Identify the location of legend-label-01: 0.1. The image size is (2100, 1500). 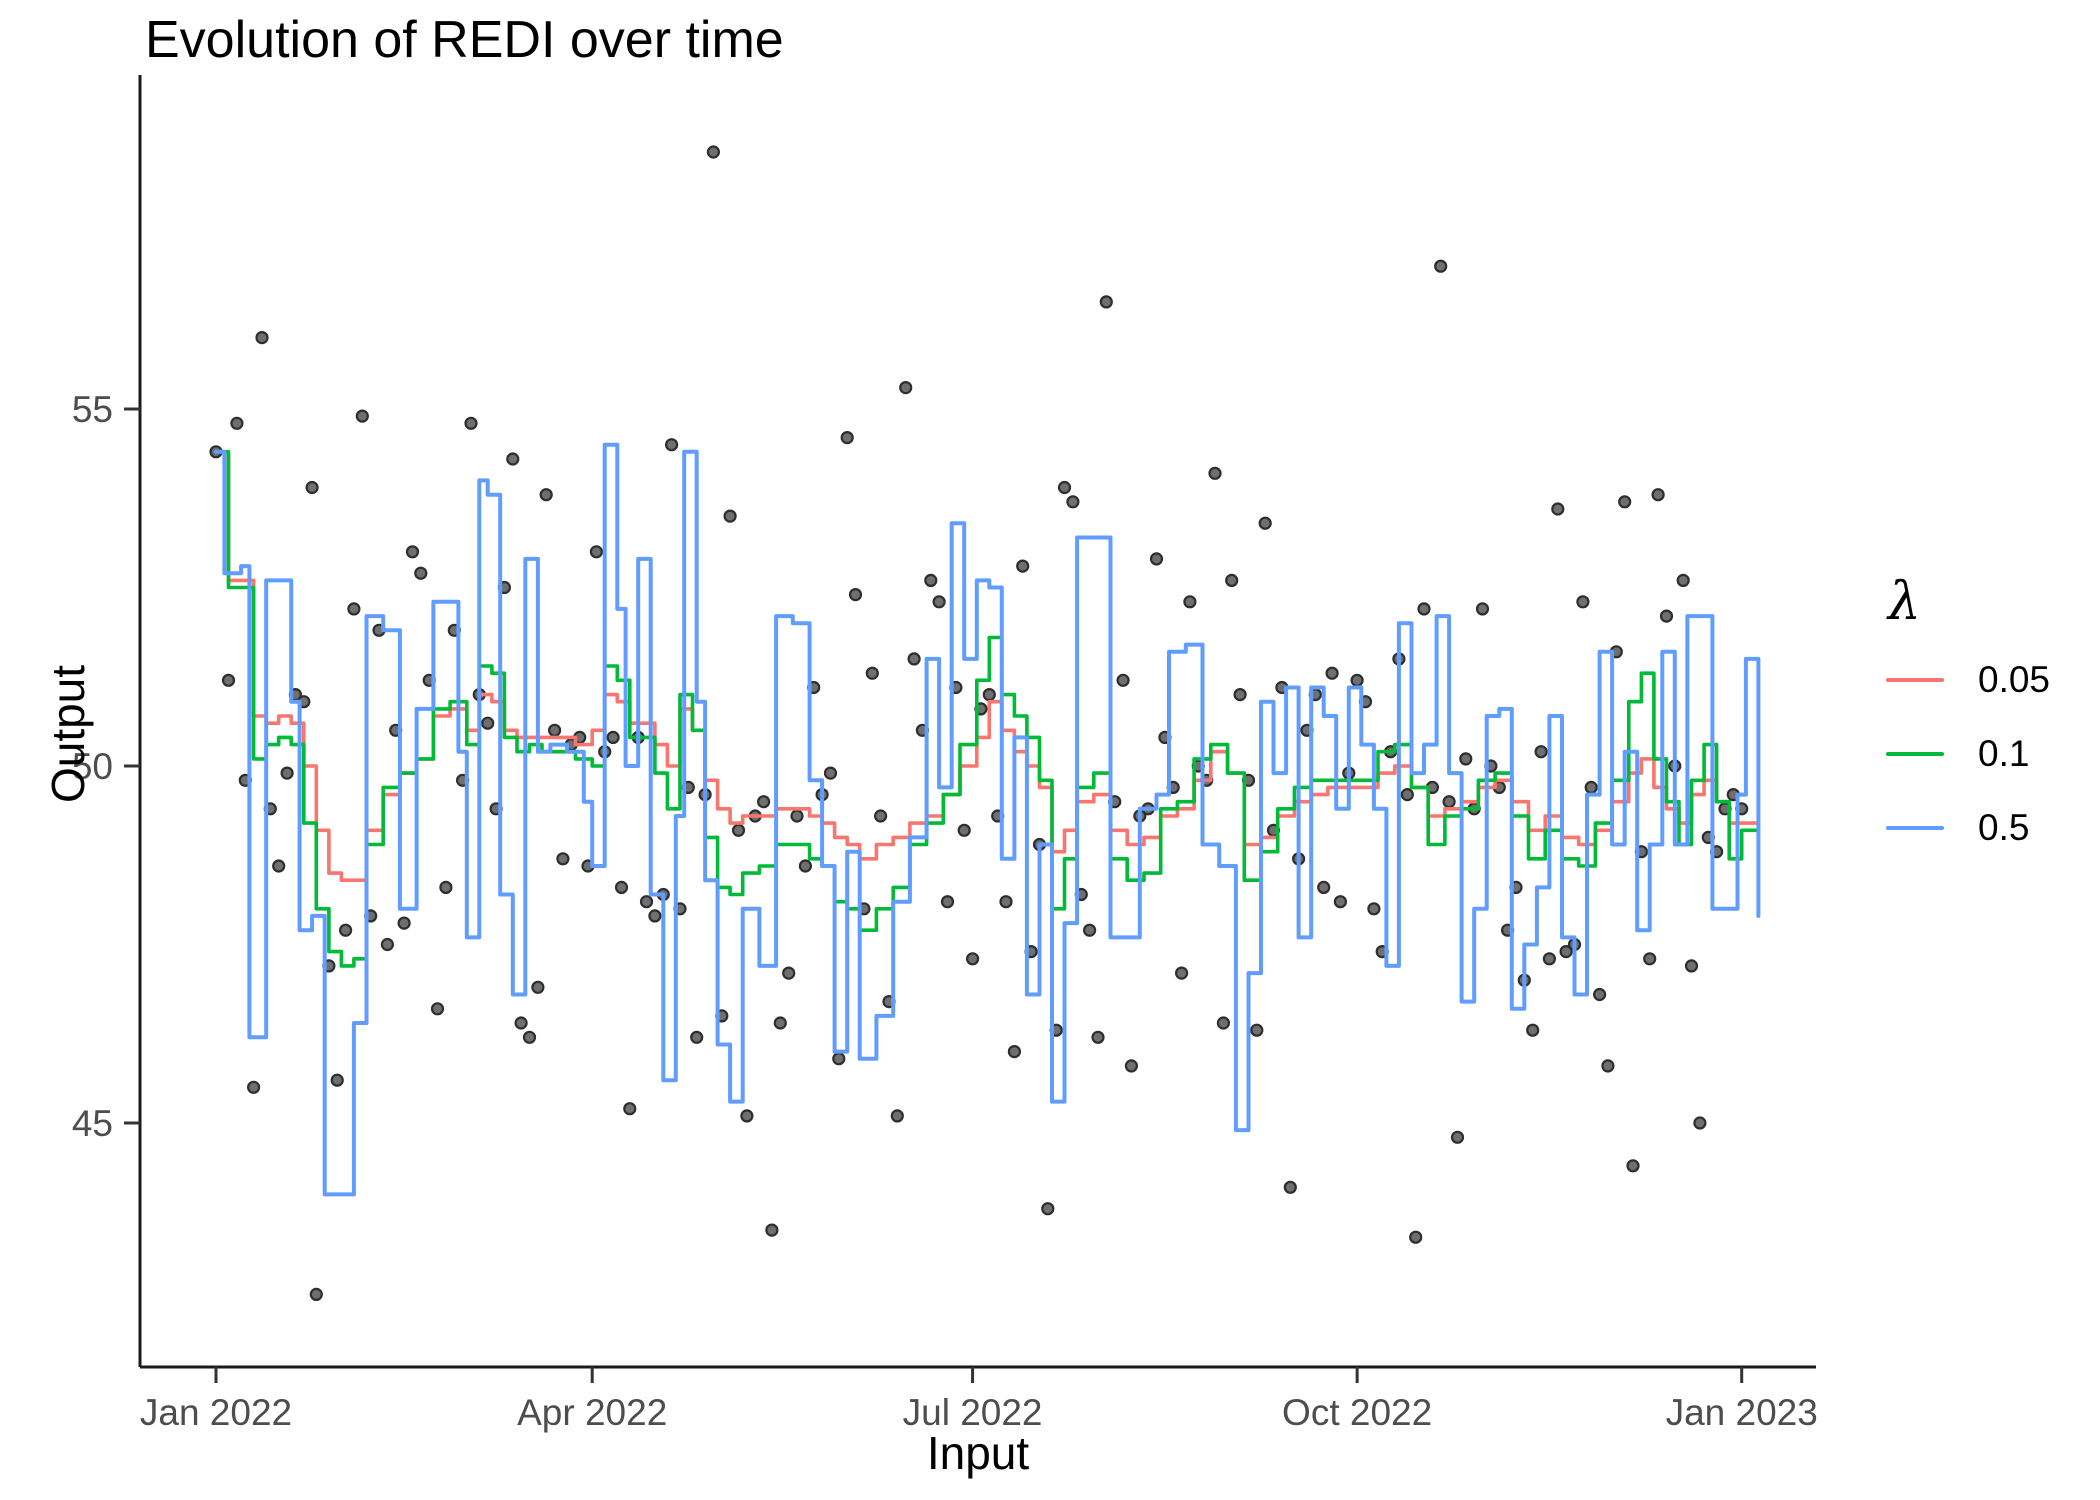
(2004, 753).